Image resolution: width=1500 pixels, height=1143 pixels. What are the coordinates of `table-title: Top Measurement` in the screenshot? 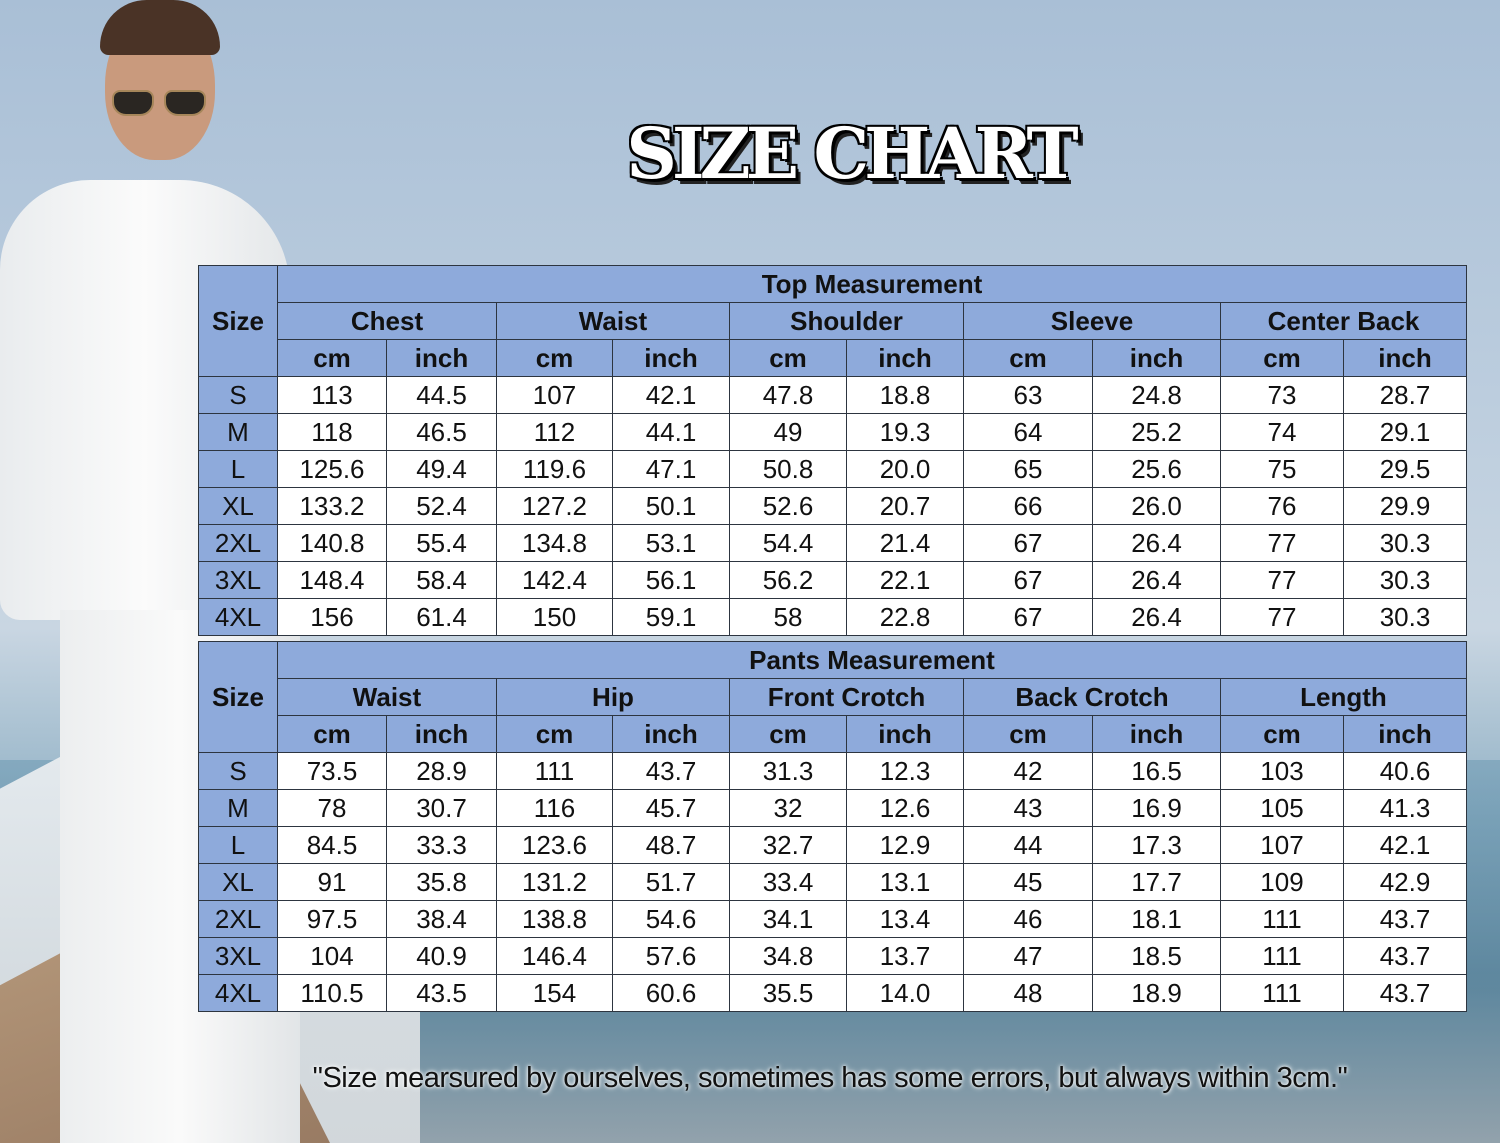 It's located at (872, 284).